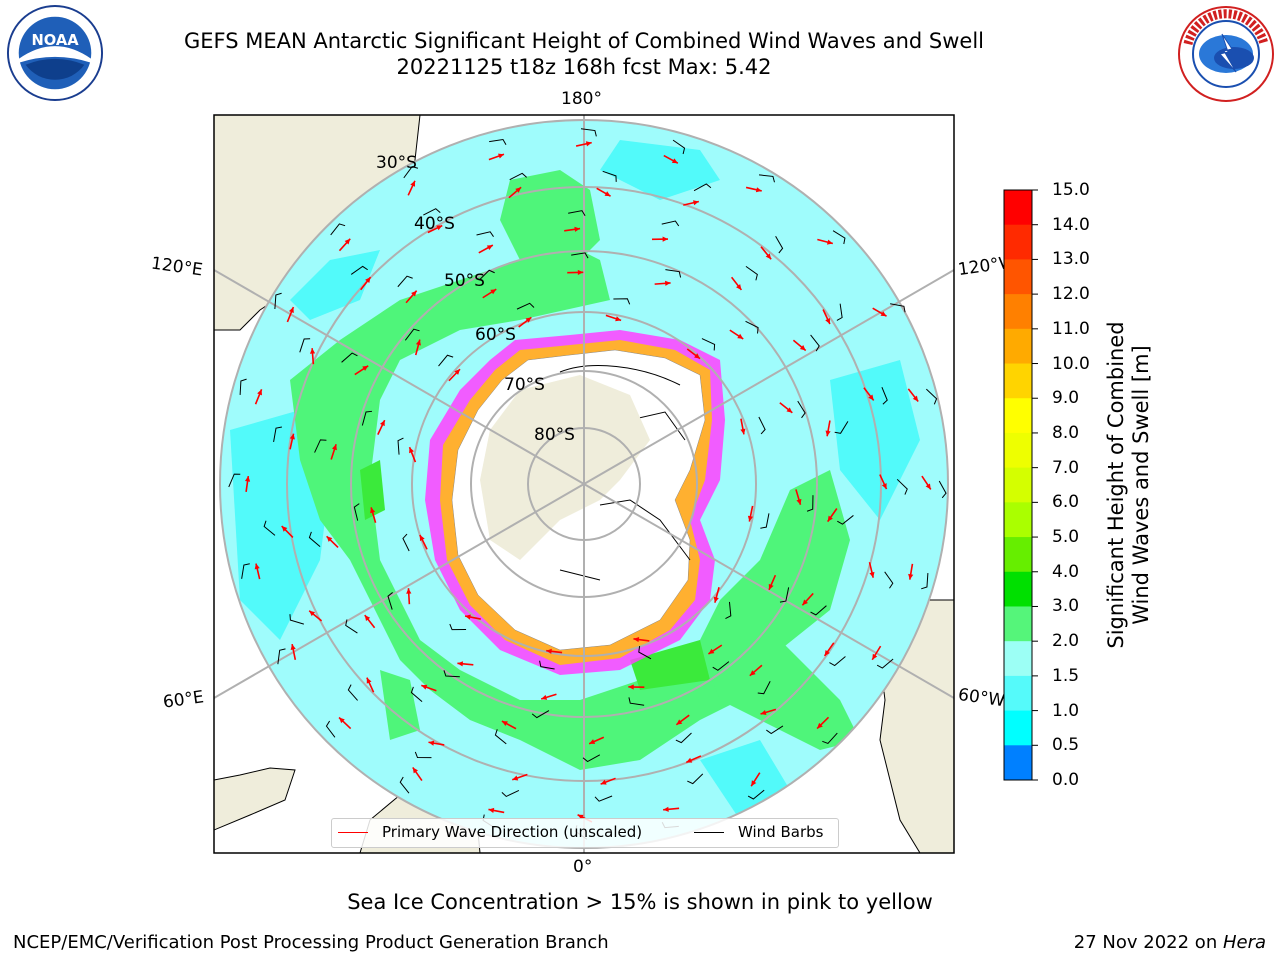  What do you see at coordinates (434, 224) in the screenshot?
I see `lat-label-40s: 40°S` at bounding box center [434, 224].